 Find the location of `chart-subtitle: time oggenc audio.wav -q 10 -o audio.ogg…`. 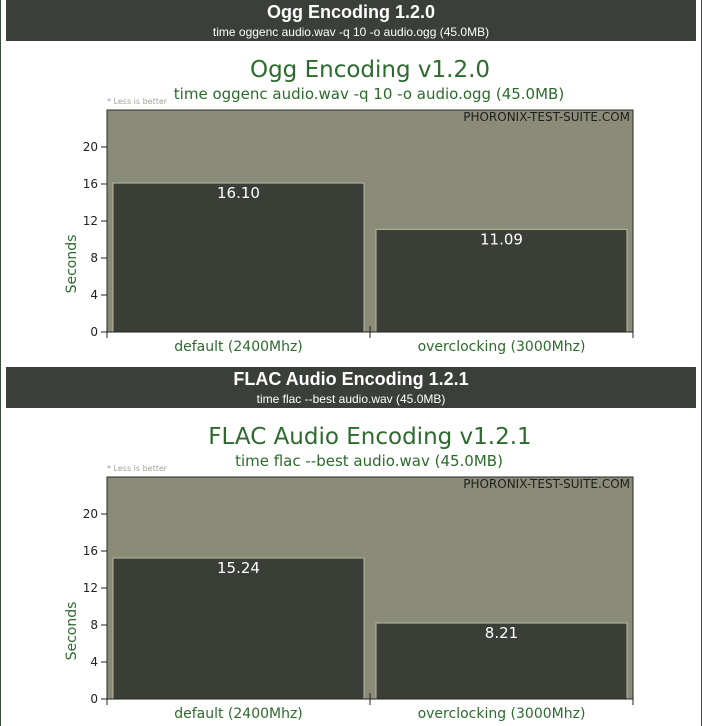

chart-subtitle: time oggenc audio.wav -q 10 -o audio.ogg… is located at coordinates (369, 94).